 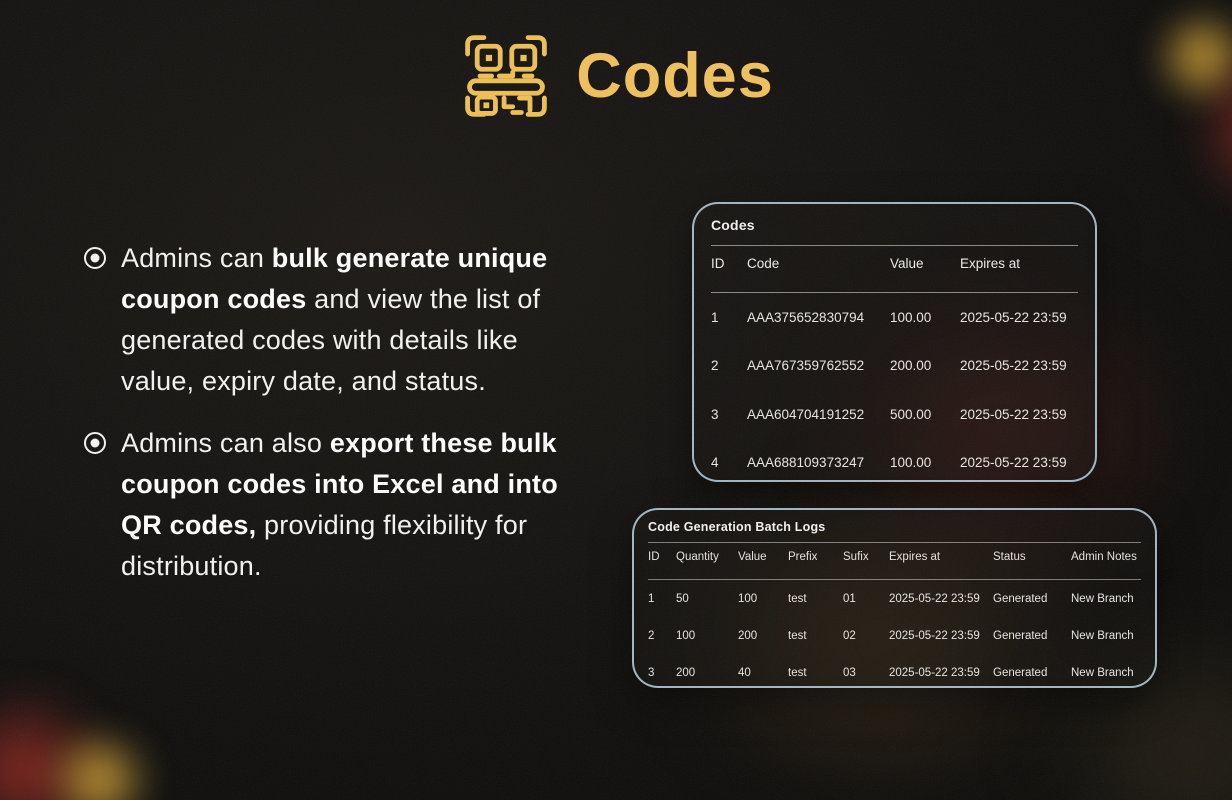 I want to click on cell-code: AAA767359762552, so click(x=806, y=366).